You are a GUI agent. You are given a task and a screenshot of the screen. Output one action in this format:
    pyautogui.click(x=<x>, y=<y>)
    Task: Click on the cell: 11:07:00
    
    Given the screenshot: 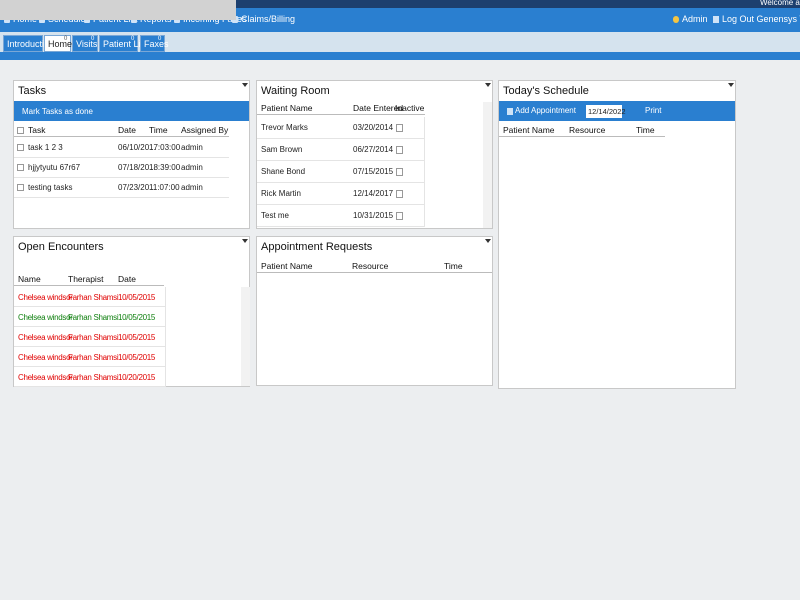 What is the action you would take?
    pyautogui.click(x=164, y=187)
    